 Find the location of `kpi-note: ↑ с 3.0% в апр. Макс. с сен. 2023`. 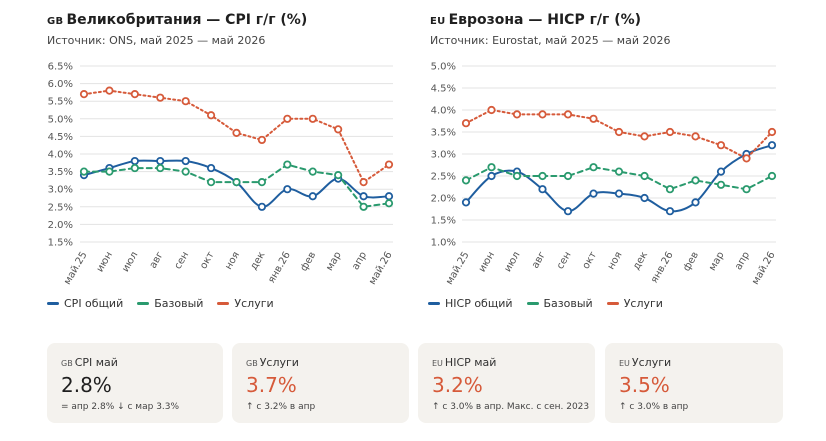

kpi-note: ↑ с 3.0% в апр. Макс. с сен. 2023 is located at coordinates (511, 407).